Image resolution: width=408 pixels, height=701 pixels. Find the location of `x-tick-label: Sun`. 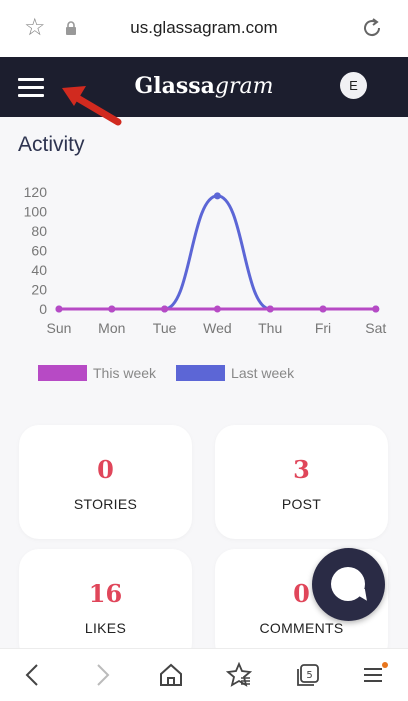

x-tick-label: Sun is located at coordinates (59, 328).